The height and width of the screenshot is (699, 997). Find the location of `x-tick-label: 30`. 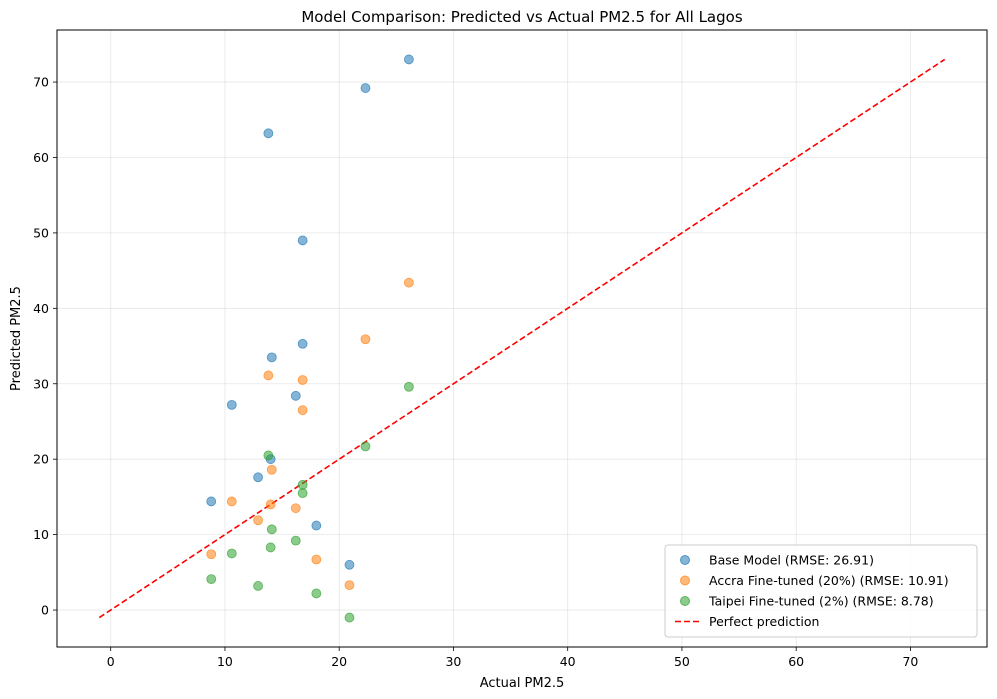

x-tick-label: 30 is located at coordinates (453, 661).